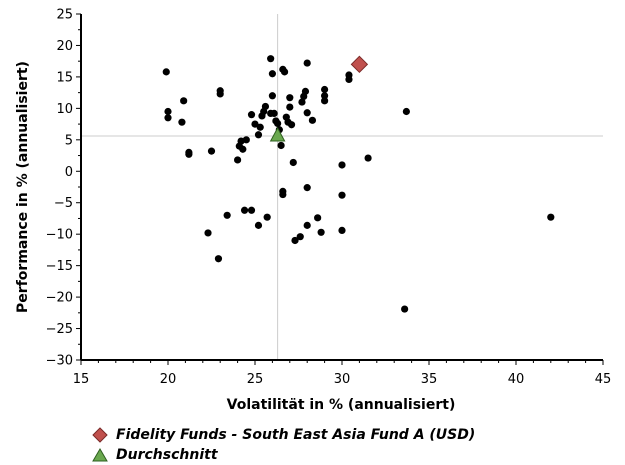 This screenshot has height=465, width=625. I want to click on x-tick-label: 20, so click(168, 379).